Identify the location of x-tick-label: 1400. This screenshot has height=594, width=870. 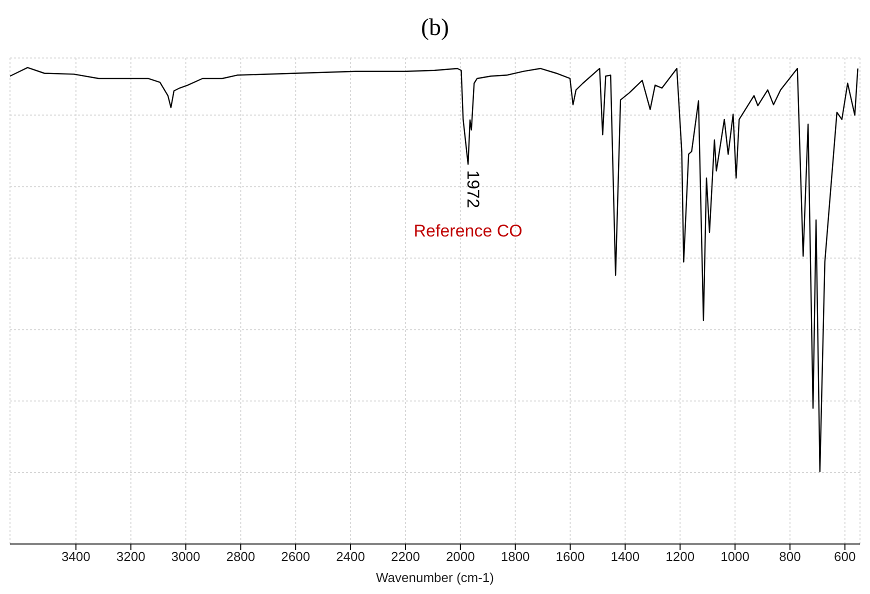
(625, 556).